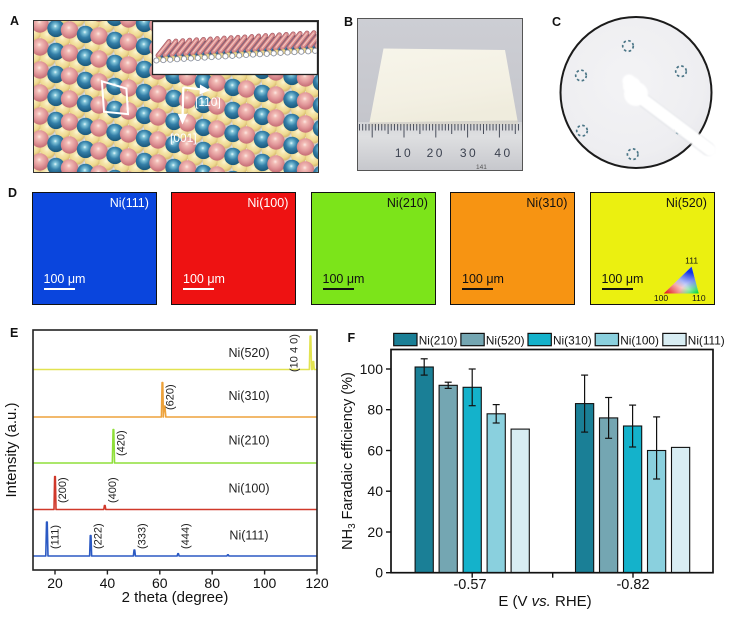 Image resolution: width=731 pixels, height=621 pixels. Describe the element at coordinates (632, 585) in the screenshot. I see `svg-text: -0.82` at that location.